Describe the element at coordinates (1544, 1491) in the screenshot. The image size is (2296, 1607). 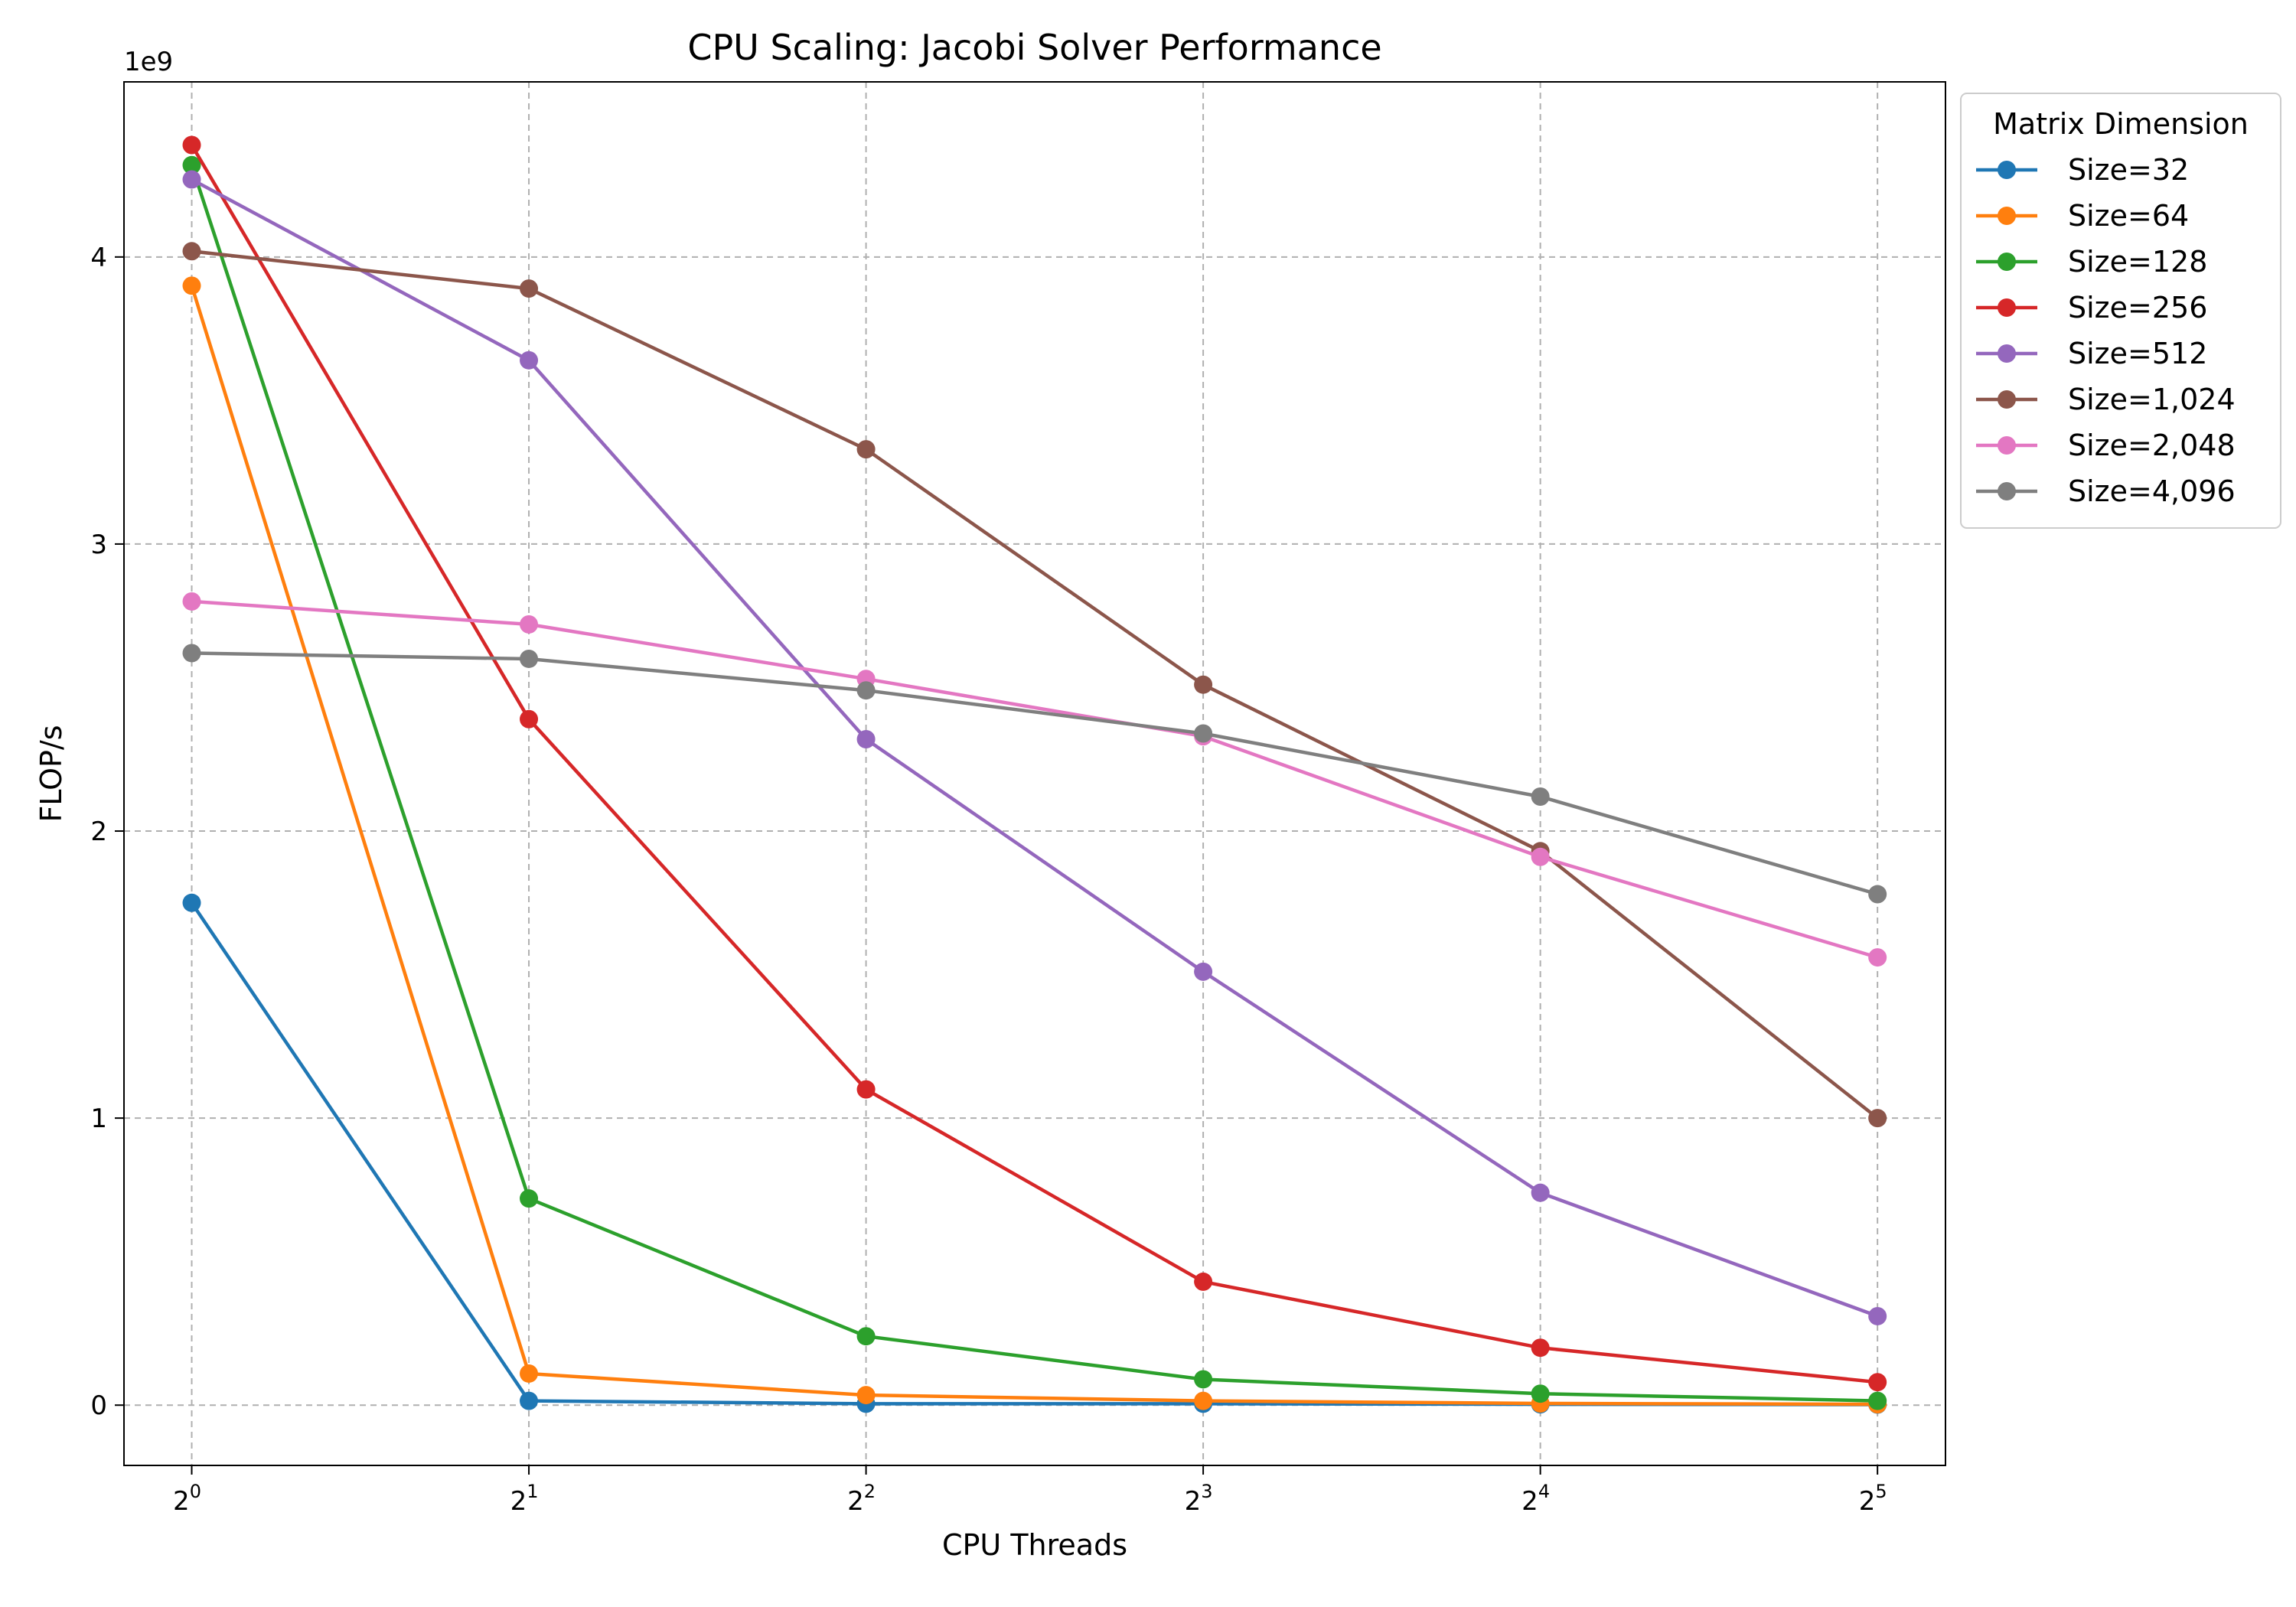
I see `x-tick-exponent: 4` at that location.